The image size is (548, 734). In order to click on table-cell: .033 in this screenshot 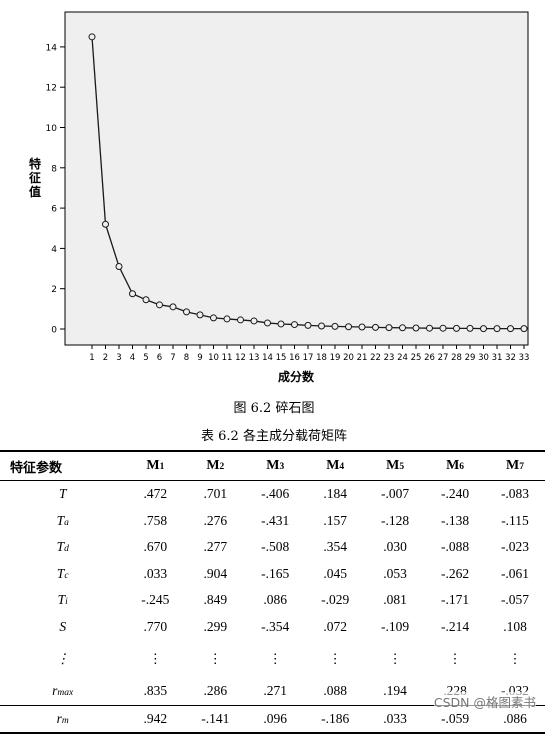, I will do `click(155, 573)`.